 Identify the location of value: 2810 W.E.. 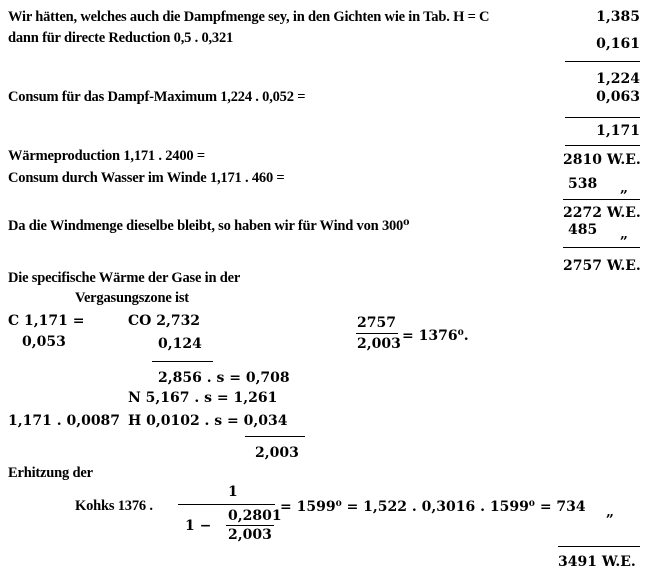
(602, 160).